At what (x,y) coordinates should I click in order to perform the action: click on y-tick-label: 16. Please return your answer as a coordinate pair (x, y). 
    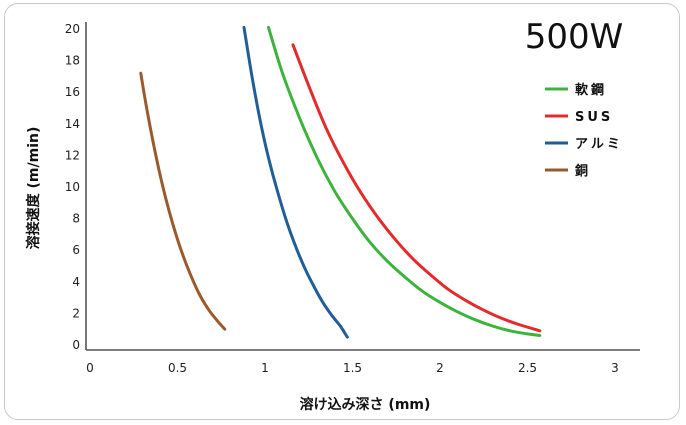
    Looking at the image, I should click on (72, 92).